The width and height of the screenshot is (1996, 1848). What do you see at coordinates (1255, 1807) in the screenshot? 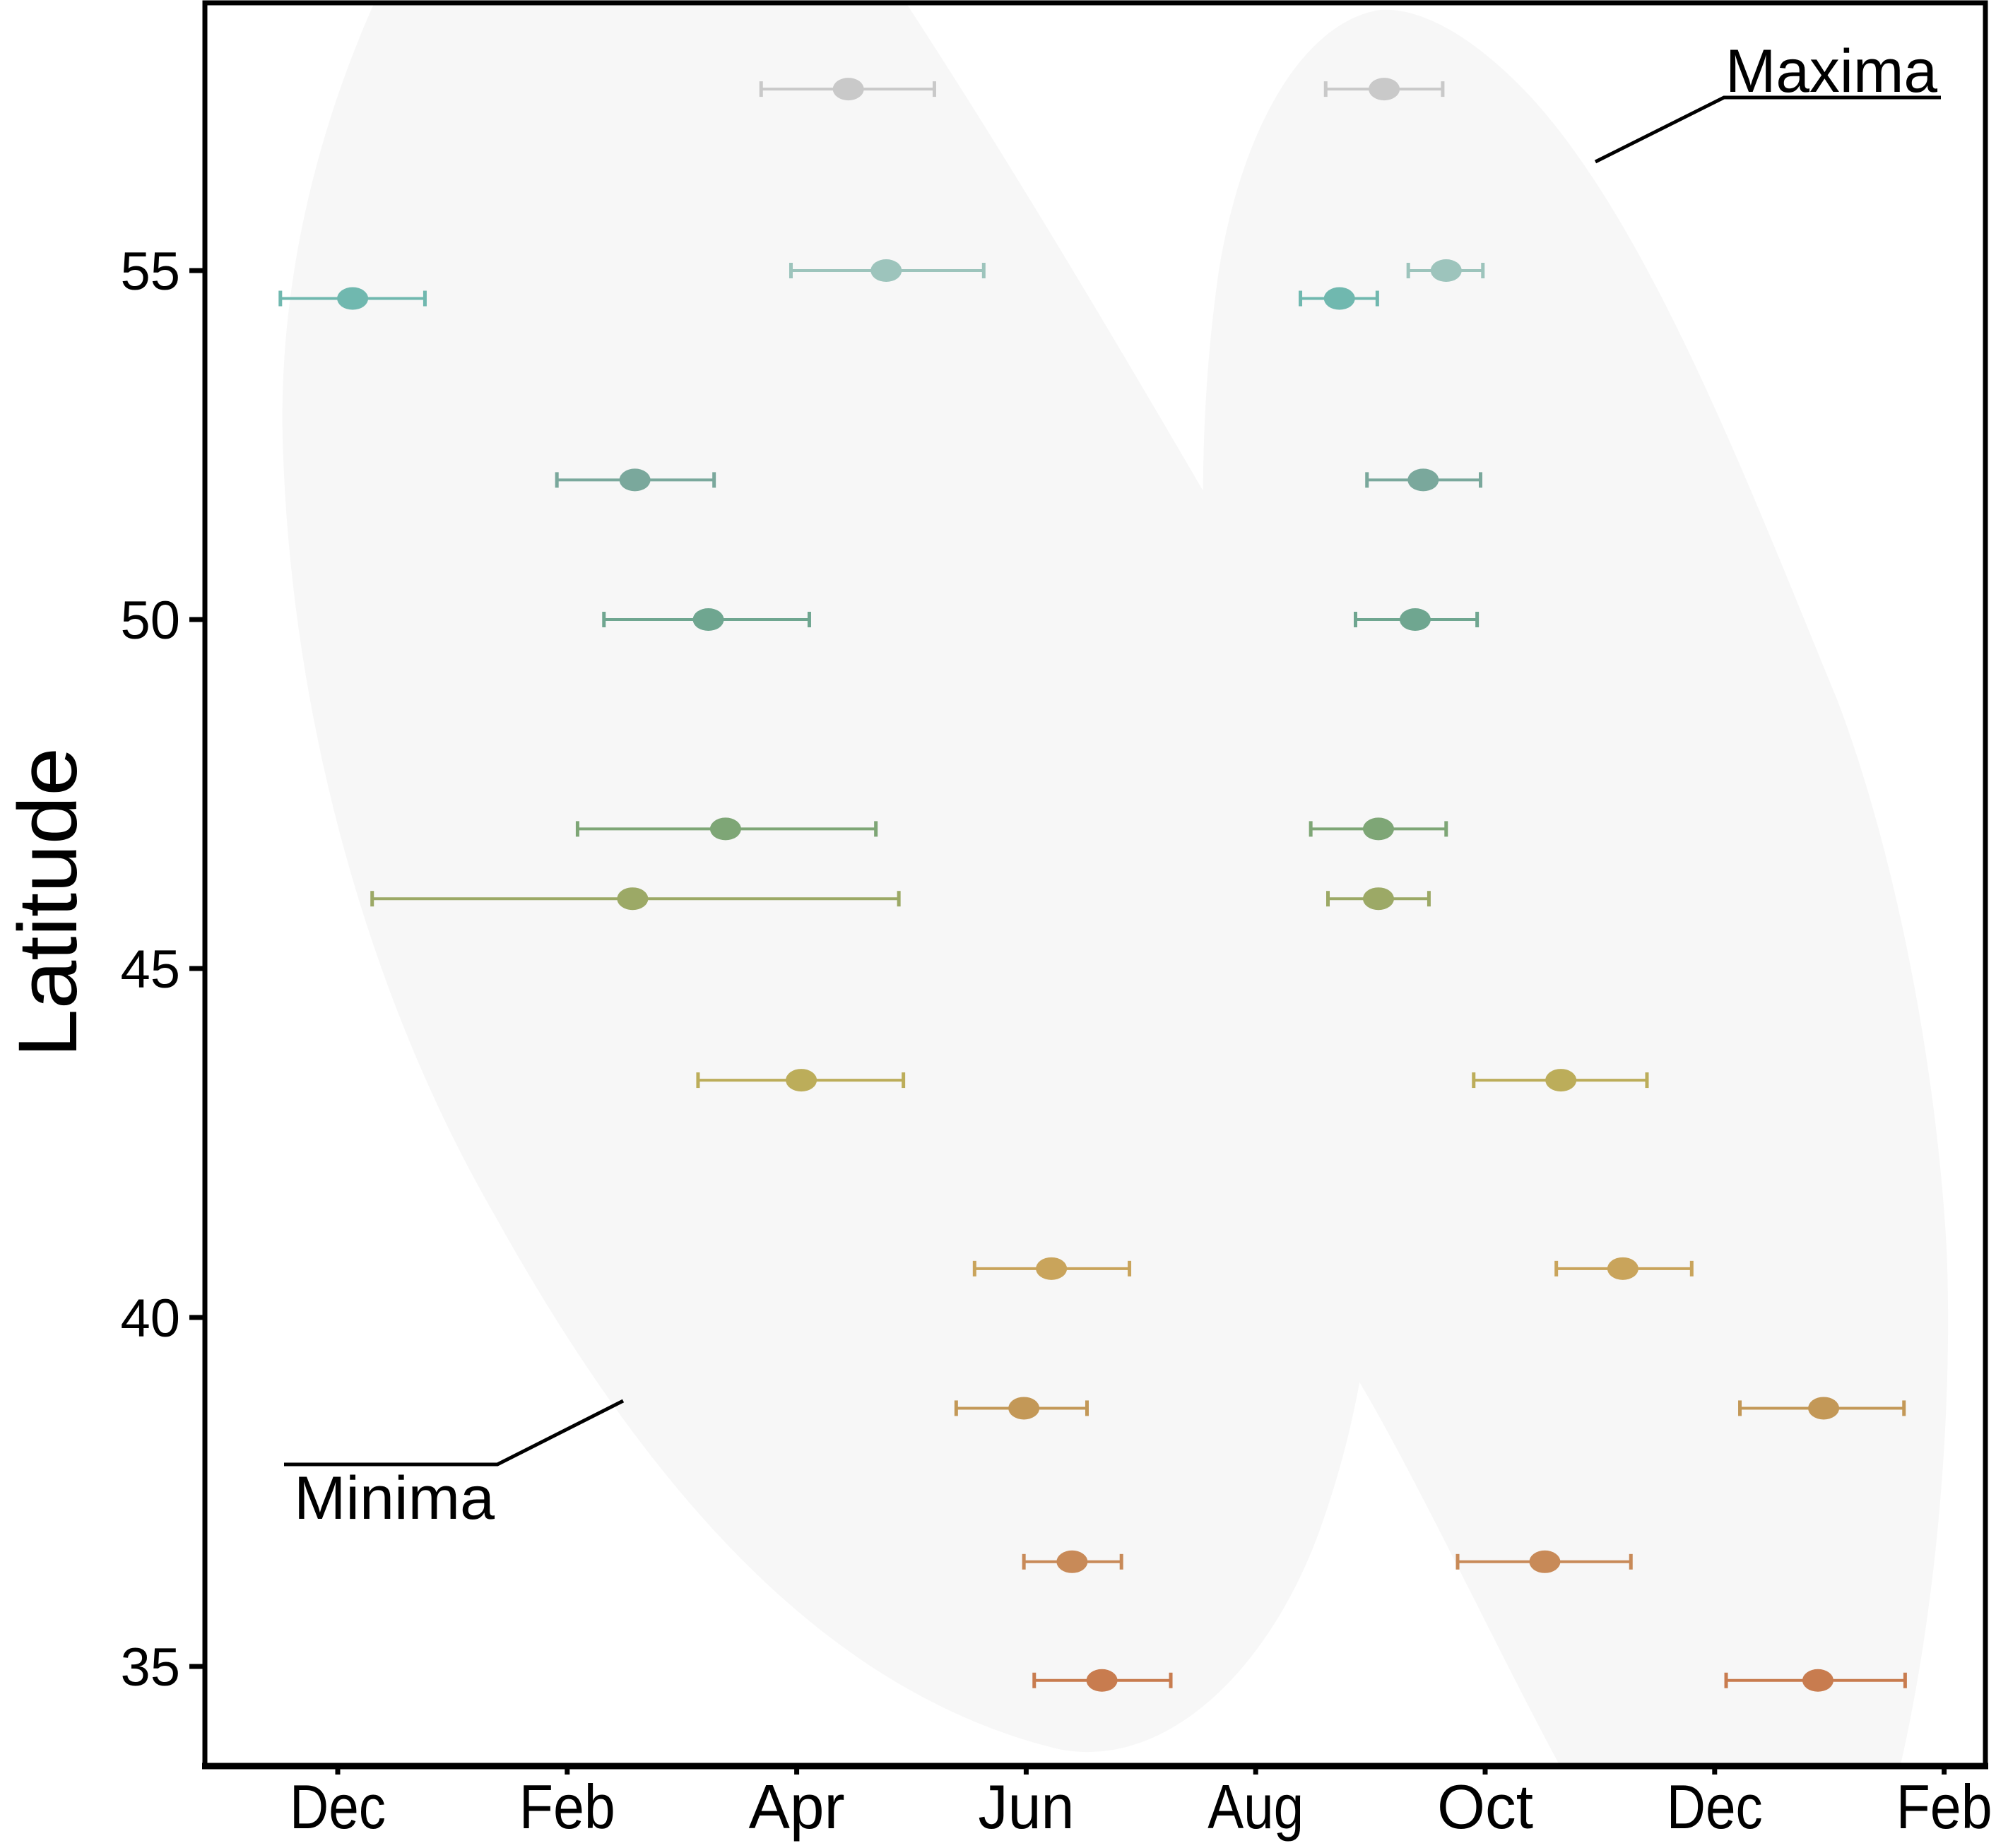
I see `x-tick-label: Aug` at bounding box center [1255, 1807].